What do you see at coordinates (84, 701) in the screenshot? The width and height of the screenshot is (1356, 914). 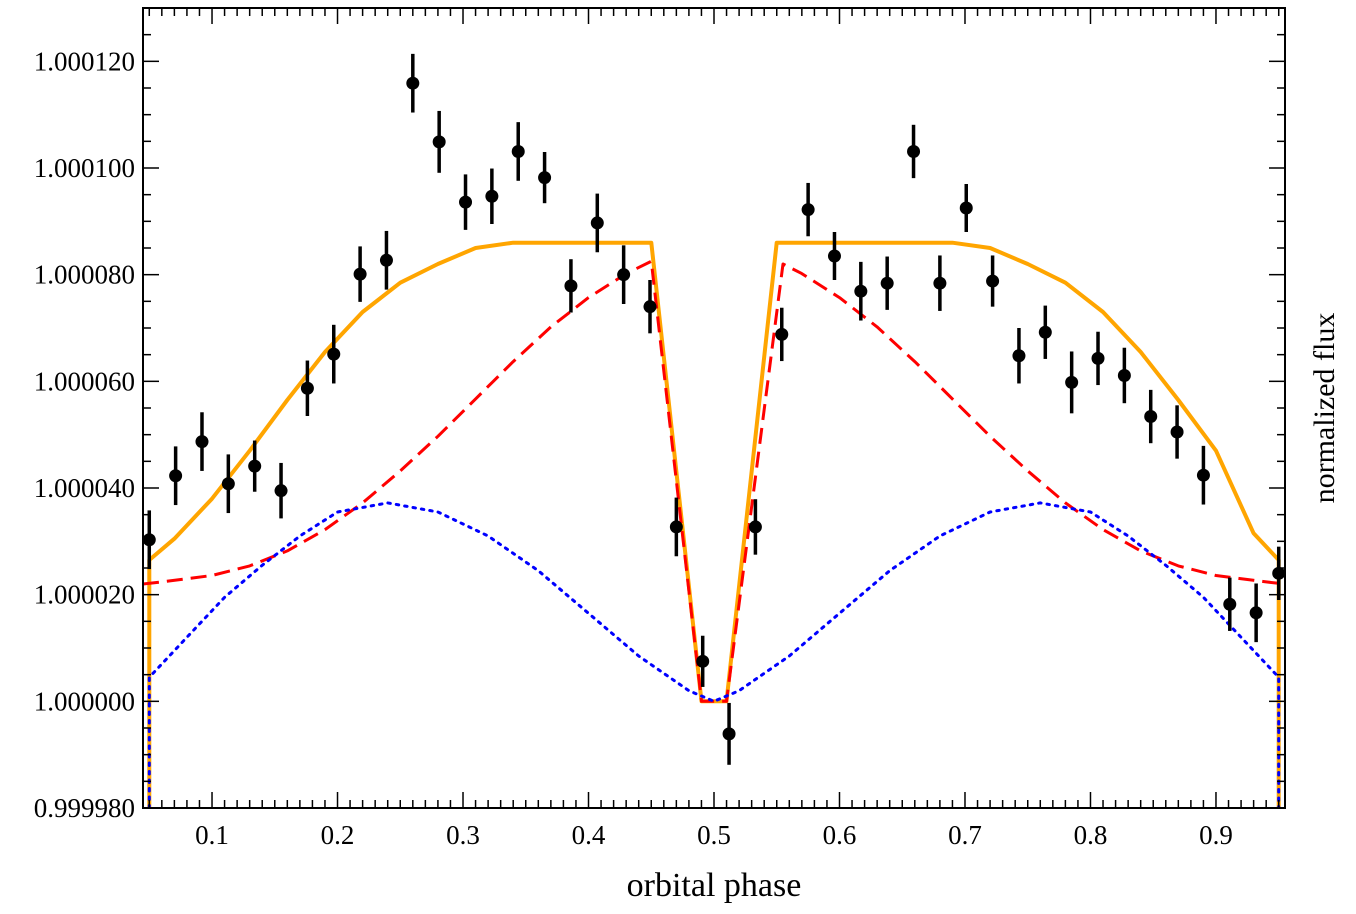 I see `y-tick-label: 1.000000` at bounding box center [84, 701].